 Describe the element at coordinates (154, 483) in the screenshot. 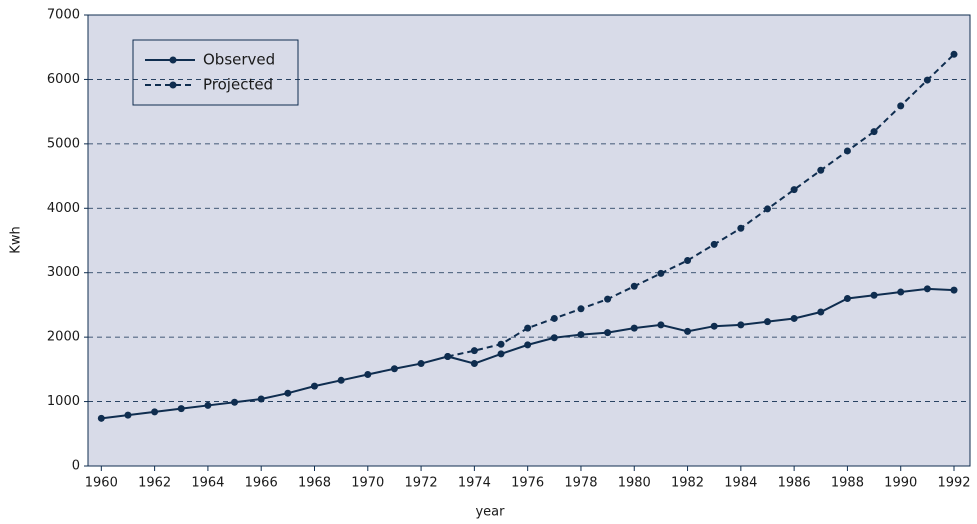

I see `x-tick-label: 1962` at that location.